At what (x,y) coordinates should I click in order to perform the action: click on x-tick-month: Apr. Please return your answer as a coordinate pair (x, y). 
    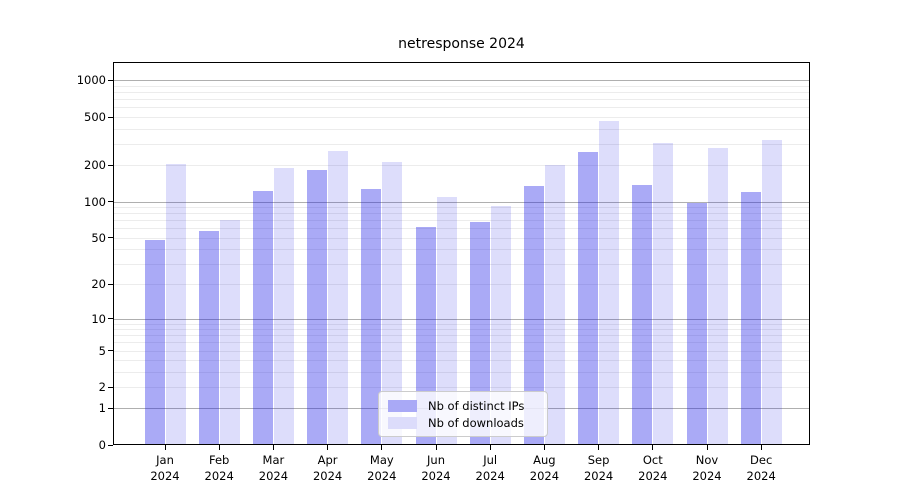
    Looking at the image, I should click on (327, 460).